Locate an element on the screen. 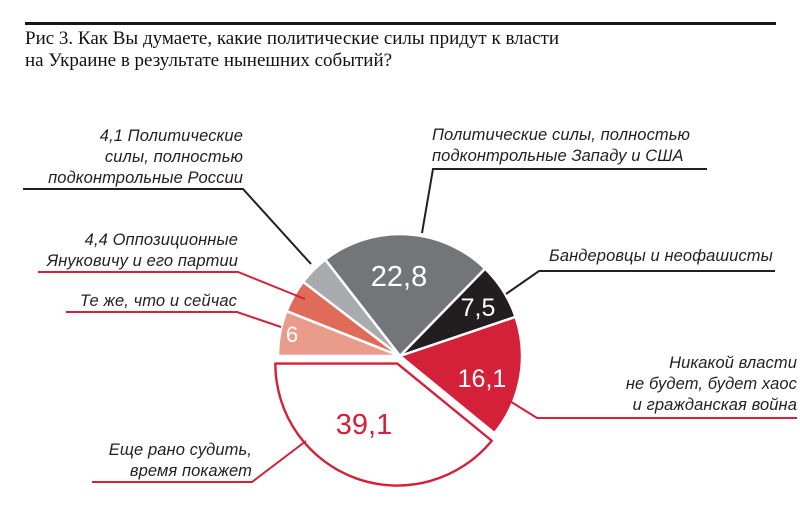 The height and width of the screenshot is (510, 800). callout-label-russia-line1: 4,1 Политические is located at coordinates (171, 136).